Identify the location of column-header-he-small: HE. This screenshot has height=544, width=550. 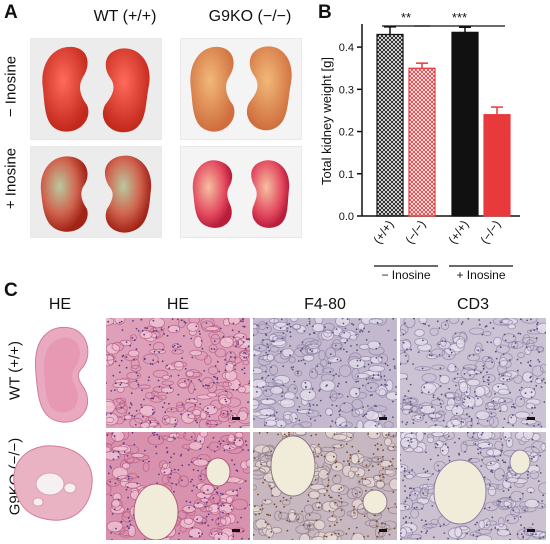
(60, 304).